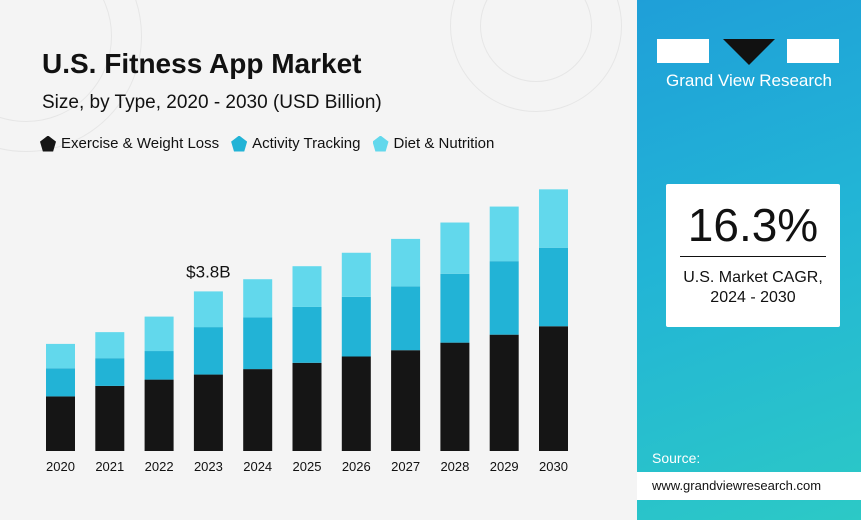 This screenshot has height=520, width=861. Describe the element at coordinates (753, 225) in the screenshot. I see `cagr-value: 16.3%` at that location.